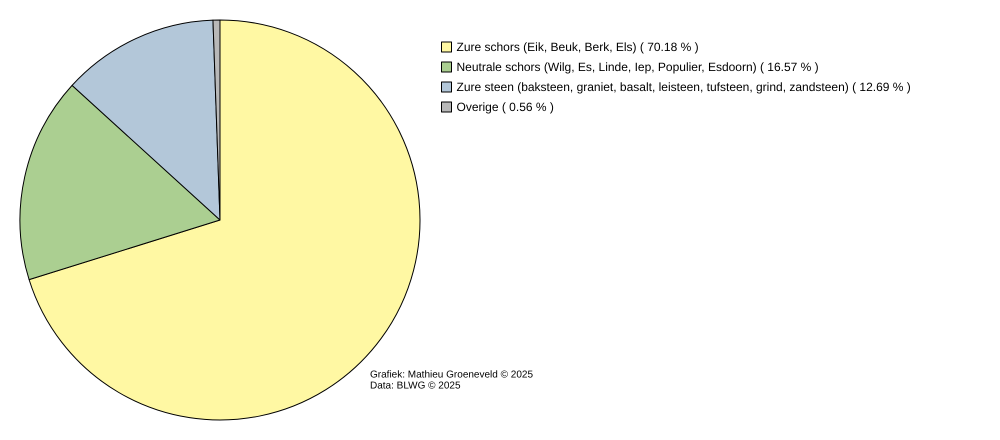 Image resolution: width=1000 pixels, height=440 pixels. Describe the element at coordinates (577, 47) in the screenshot. I see `legend-label: Zure schors (Eik, Beuk, Berk, Els) ( 70.18 % )` at that location.